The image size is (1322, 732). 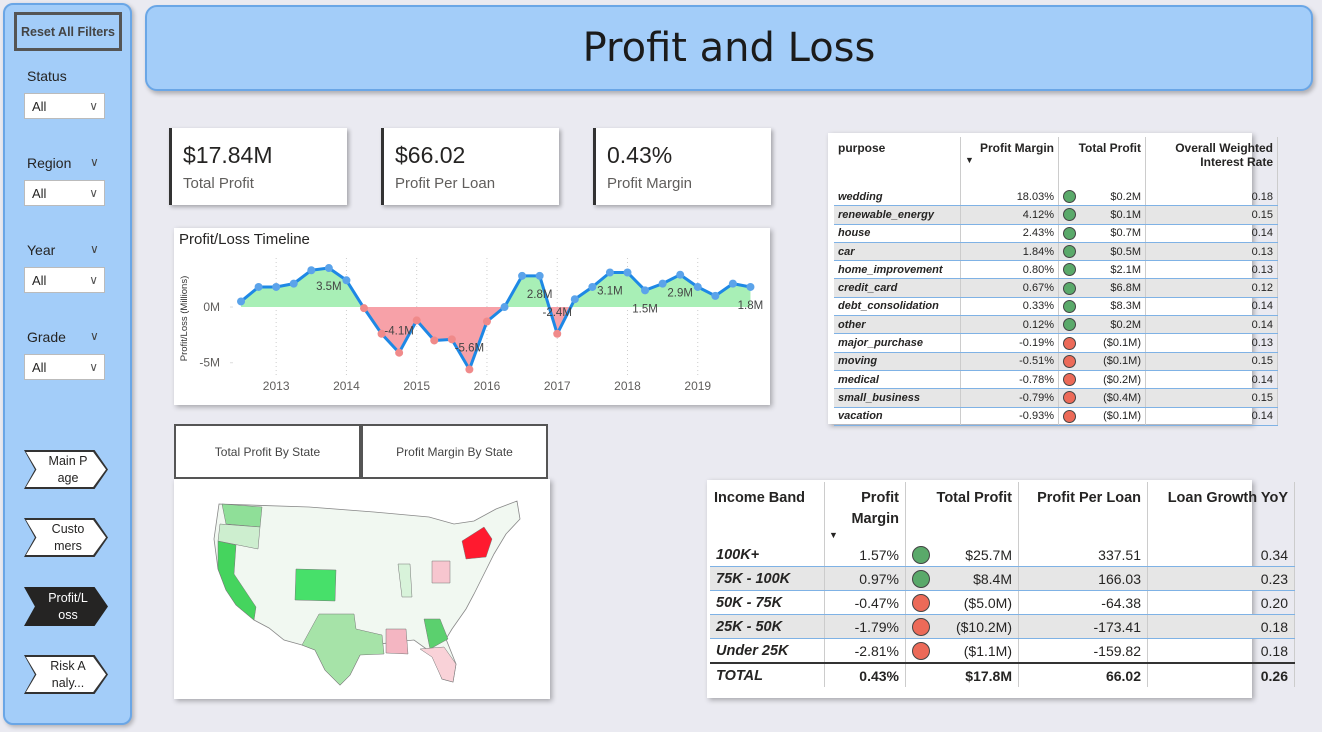 What do you see at coordinates (184, 319) in the screenshot?
I see `y-axis-title: Profit/Loss (Millions)` at bounding box center [184, 319].